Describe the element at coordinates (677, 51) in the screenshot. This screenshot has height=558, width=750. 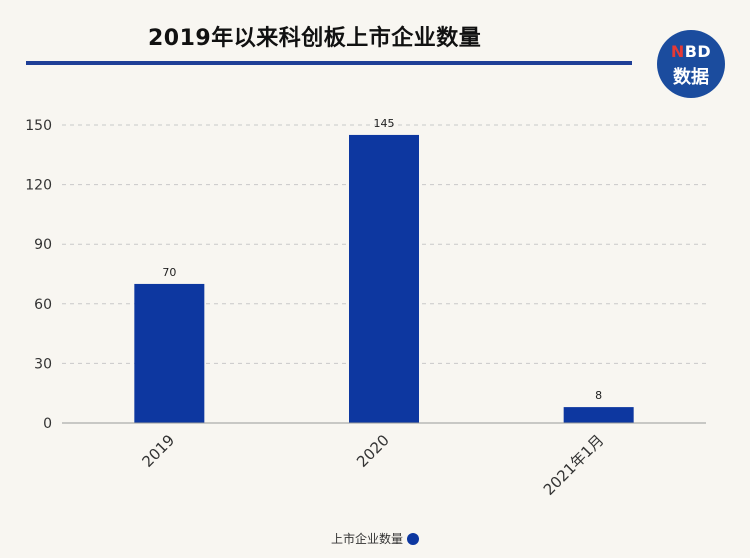
I see `logo-n: N` at that location.